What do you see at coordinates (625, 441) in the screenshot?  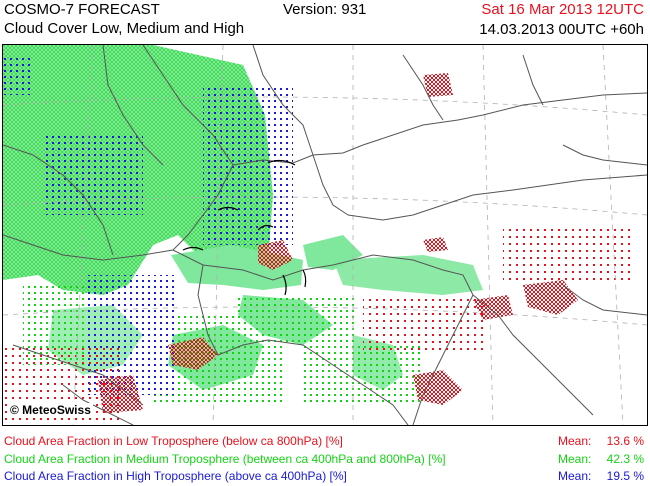 I see `legend-low-mean-value: 13.6 %` at bounding box center [625, 441].